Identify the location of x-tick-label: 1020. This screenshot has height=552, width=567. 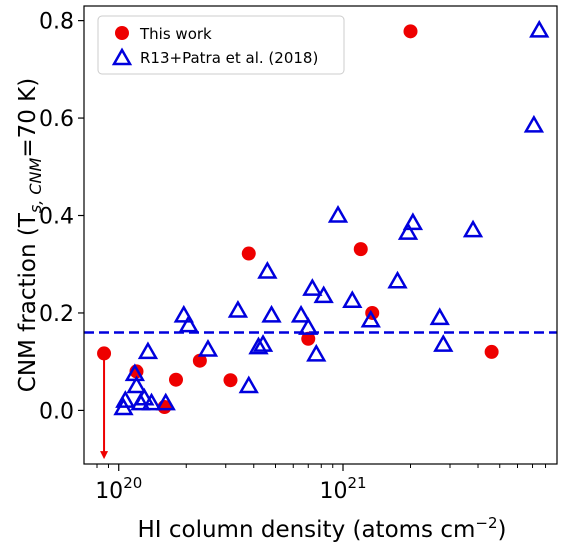
(118, 489).